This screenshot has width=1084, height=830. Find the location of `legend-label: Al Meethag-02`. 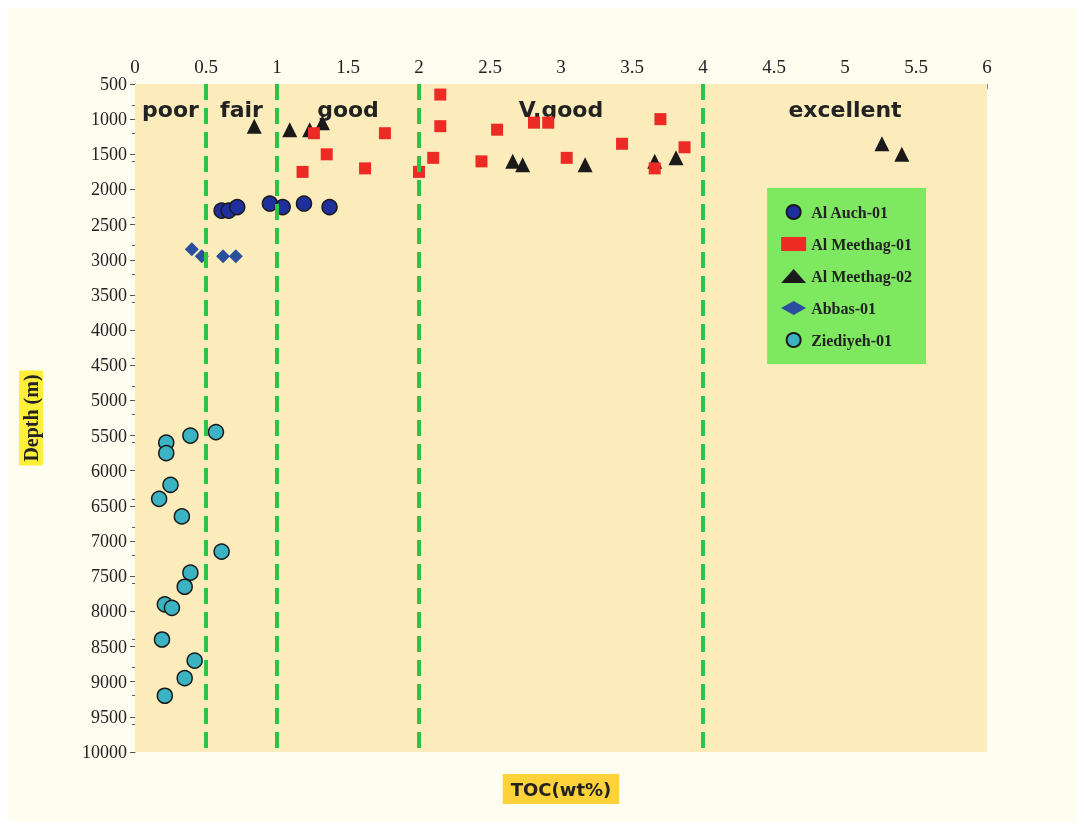

legend-label: Al Meethag-02 is located at coordinates (861, 276).